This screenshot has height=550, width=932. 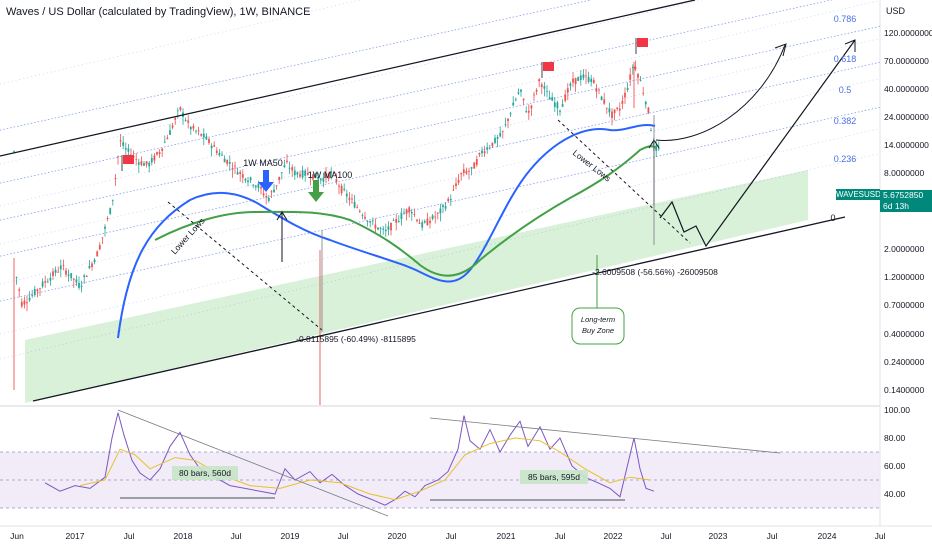 What do you see at coordinates (349, 459) in the screenshot?
I see `rsi-line` at bounding box center [349, 459].